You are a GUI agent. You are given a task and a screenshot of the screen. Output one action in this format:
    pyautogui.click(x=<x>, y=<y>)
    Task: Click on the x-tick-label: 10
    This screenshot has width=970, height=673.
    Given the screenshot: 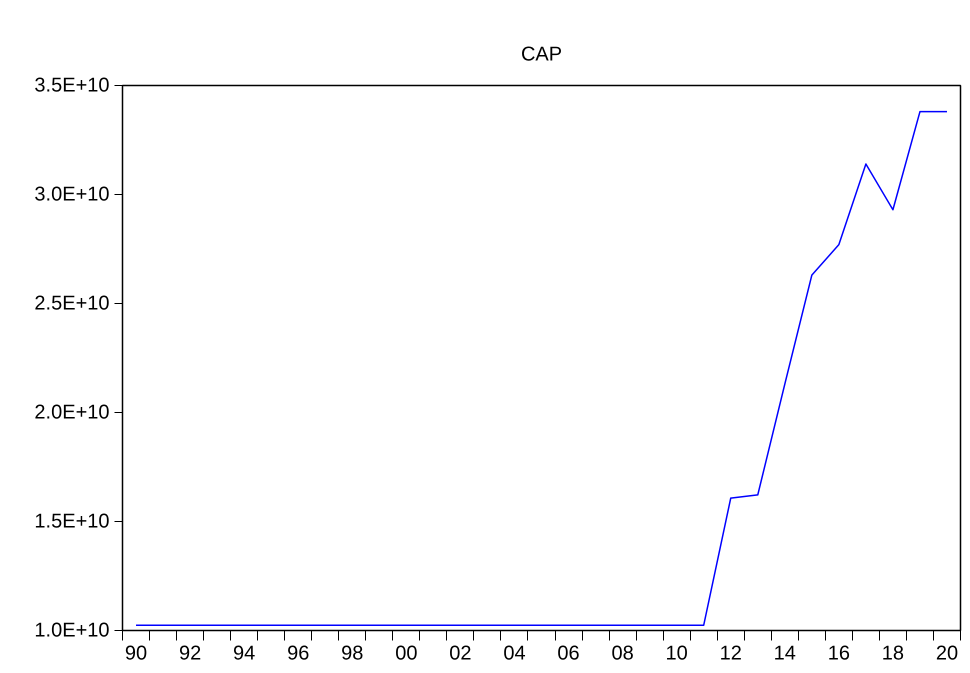 What is the action you would take?
    pyautogui.click(x=677, y=653)
    